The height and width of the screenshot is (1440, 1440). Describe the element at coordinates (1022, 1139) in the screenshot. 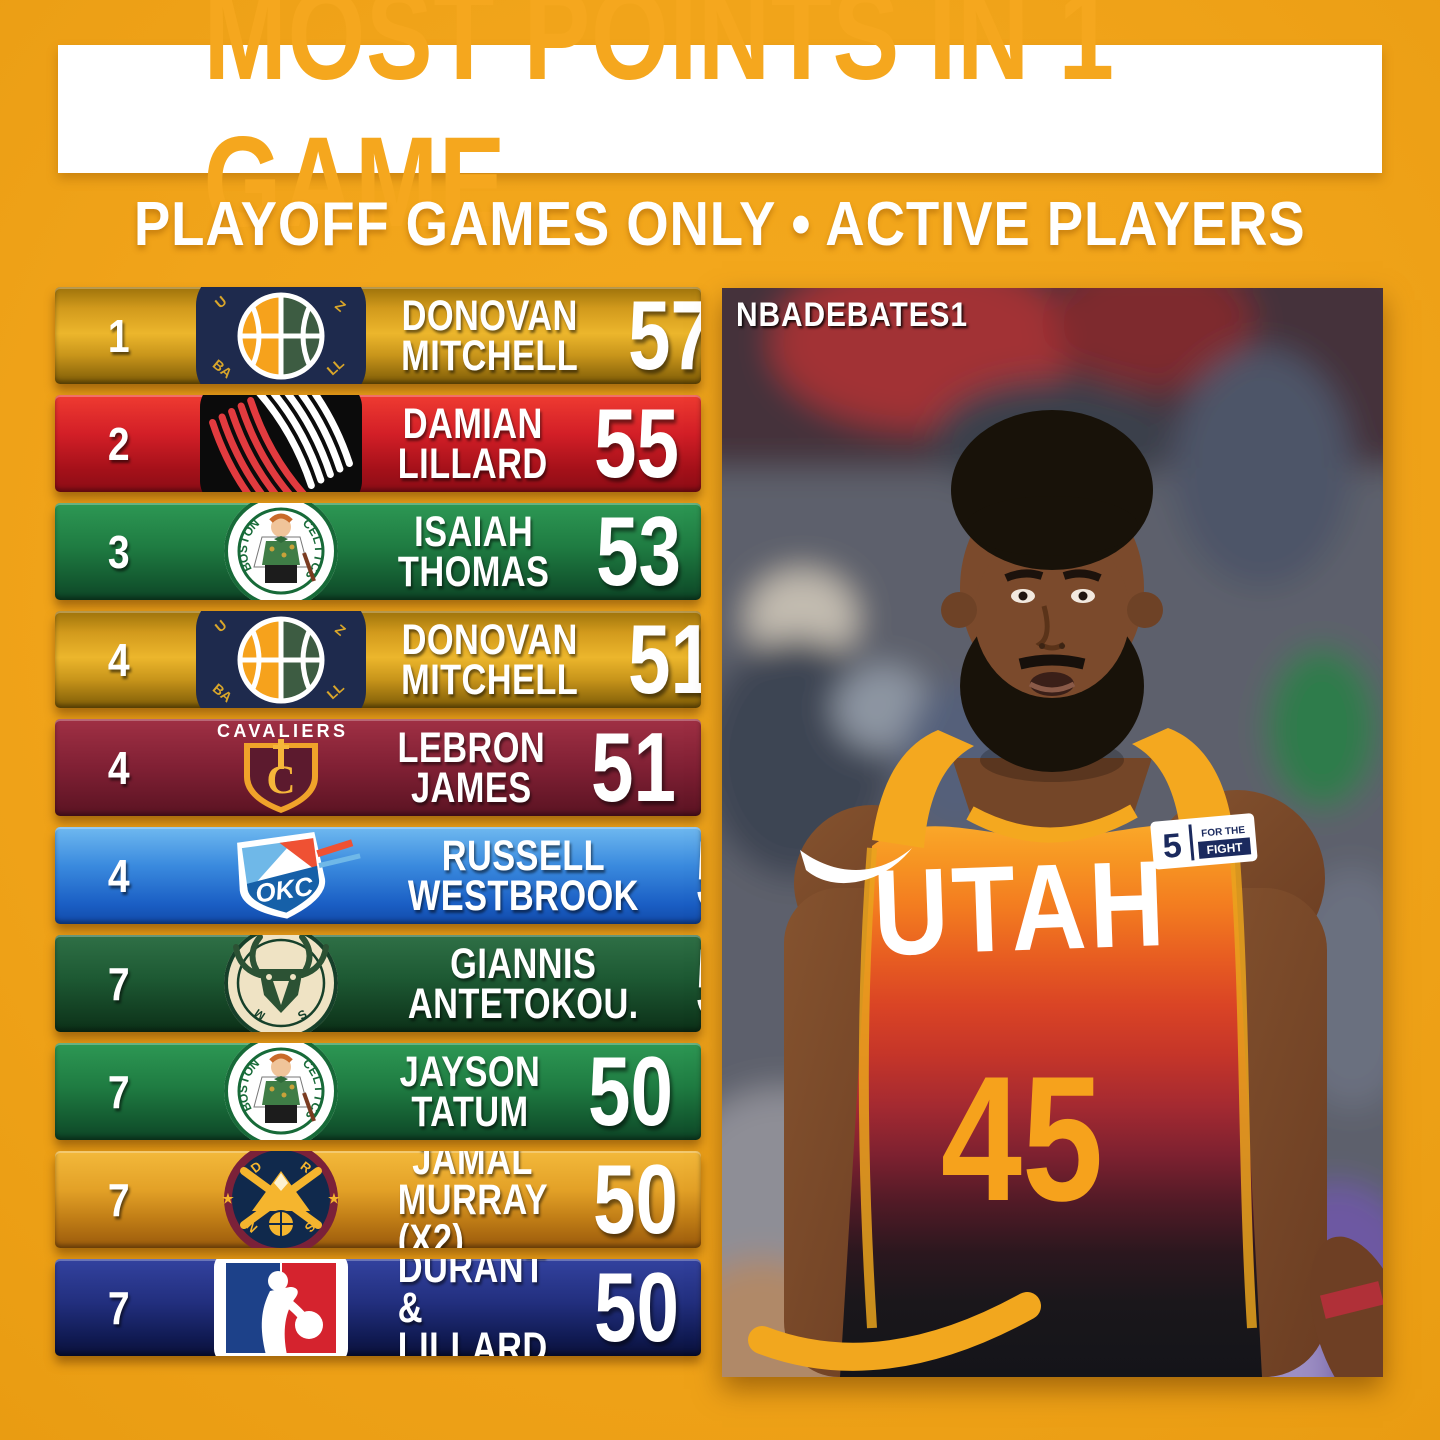

I see `jersey-number: 45` at that location.